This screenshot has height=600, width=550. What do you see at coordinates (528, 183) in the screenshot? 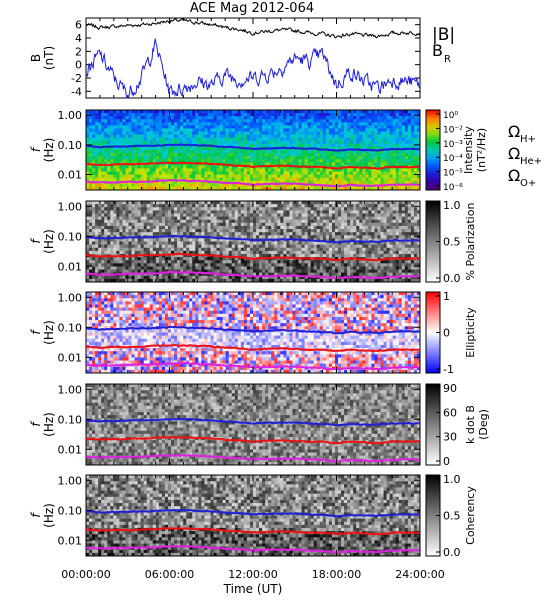
I see `gyro-legend-sub: O+` at bounding box center [528, 183].